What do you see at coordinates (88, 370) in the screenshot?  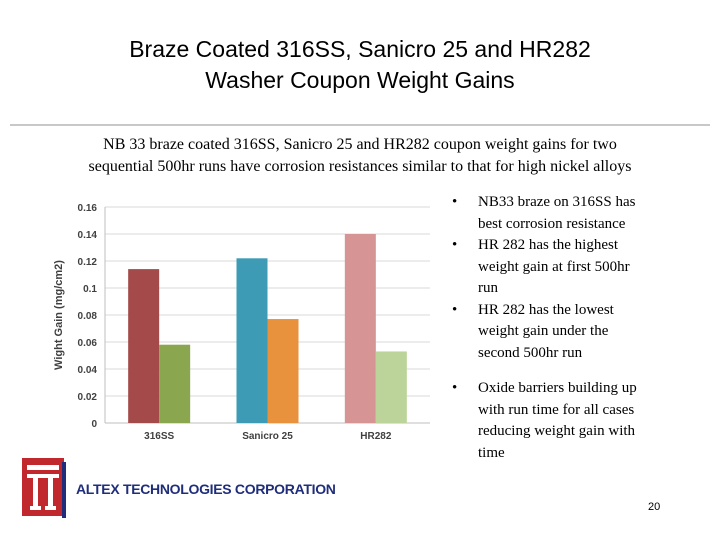 I see `y-tick-label: 0.04` at bounding box center [88, 370].